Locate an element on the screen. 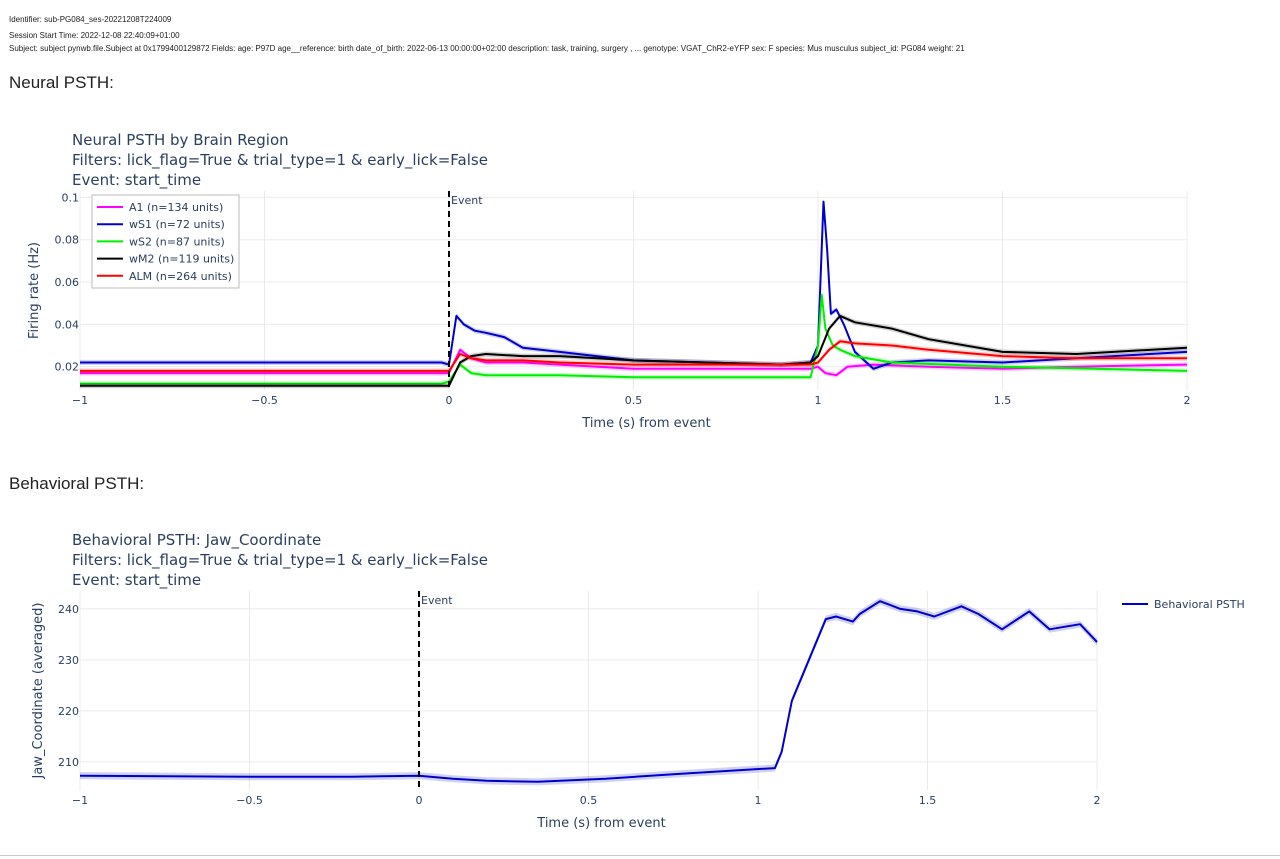 The width and height of the screenshot is (1280, 859). legend-entry: wM2 (n=119 units) is located at coordinates (181, 259).